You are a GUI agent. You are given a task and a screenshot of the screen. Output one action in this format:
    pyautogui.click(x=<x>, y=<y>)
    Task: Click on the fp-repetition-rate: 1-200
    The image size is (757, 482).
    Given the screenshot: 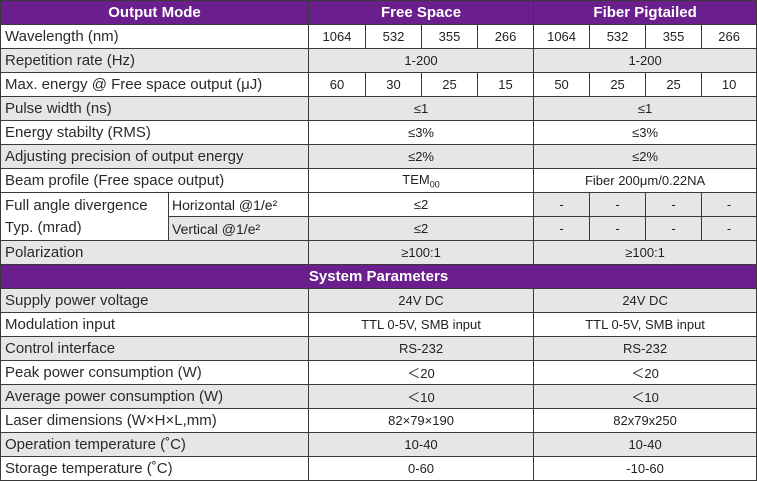 What is the action you would take?
    pyautogui.click(x=645, y=60)
    